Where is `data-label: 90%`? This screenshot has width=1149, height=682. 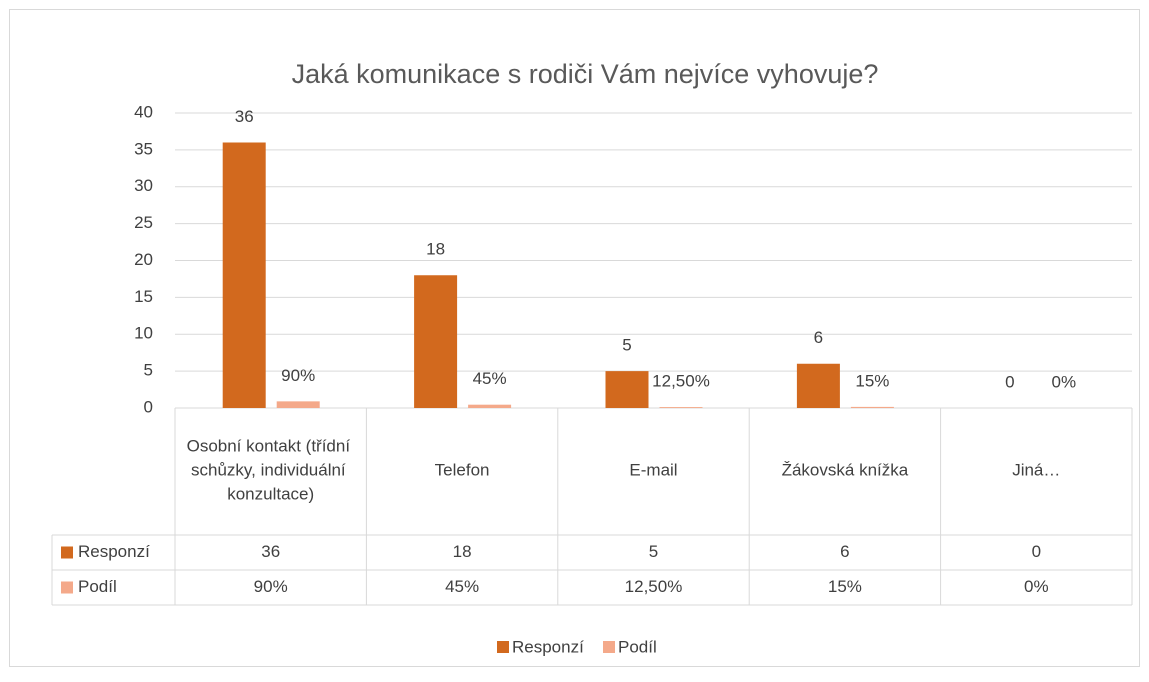
data-label: 90% is located at coordinates (298, 375).